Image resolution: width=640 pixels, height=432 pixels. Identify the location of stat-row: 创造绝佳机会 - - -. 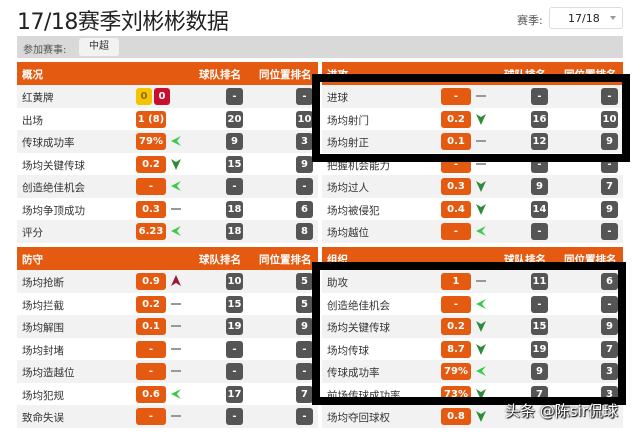
(167, 186).